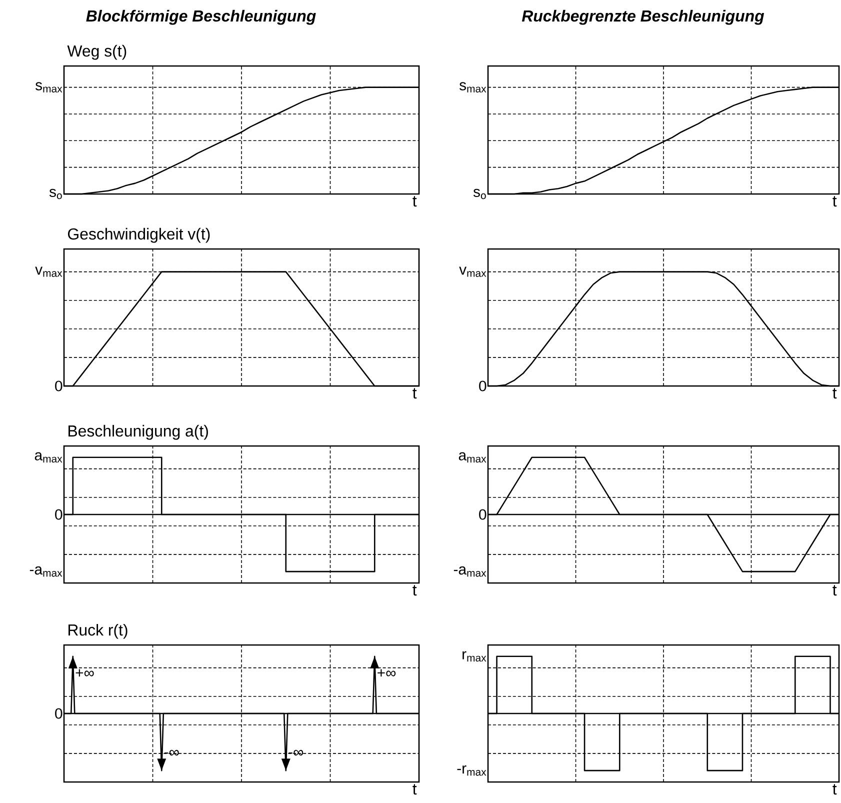  What do you see at coordinates (139, 235) in the screenshot?
I see `chart-title: Geschwindigkeit v(t)` at bounding box center [139, 235].